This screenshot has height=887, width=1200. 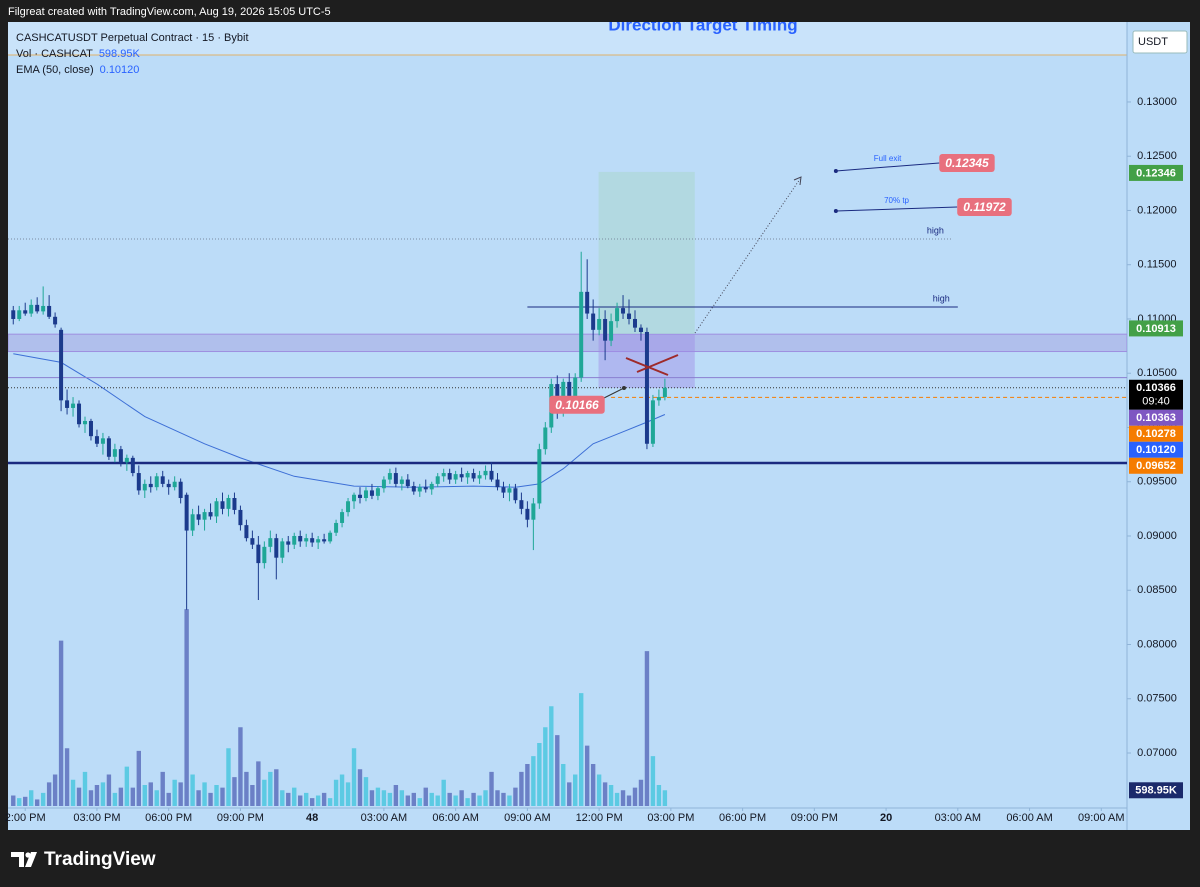 I want to click on legend-value: 0.10120, so click(x=120, y=70).